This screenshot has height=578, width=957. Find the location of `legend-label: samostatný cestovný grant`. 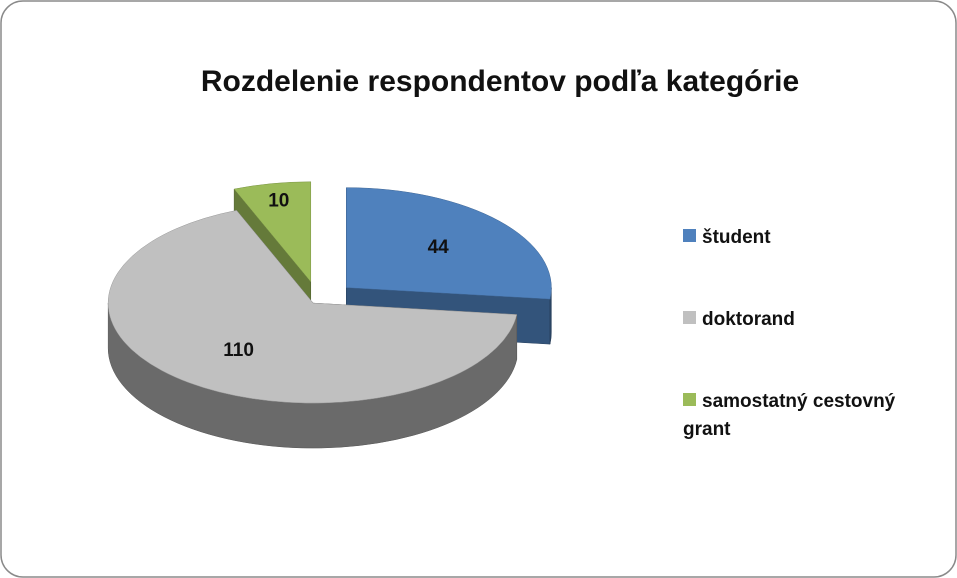

legend-label: samostatný cestovný grant is located at coordinates (789, 415).